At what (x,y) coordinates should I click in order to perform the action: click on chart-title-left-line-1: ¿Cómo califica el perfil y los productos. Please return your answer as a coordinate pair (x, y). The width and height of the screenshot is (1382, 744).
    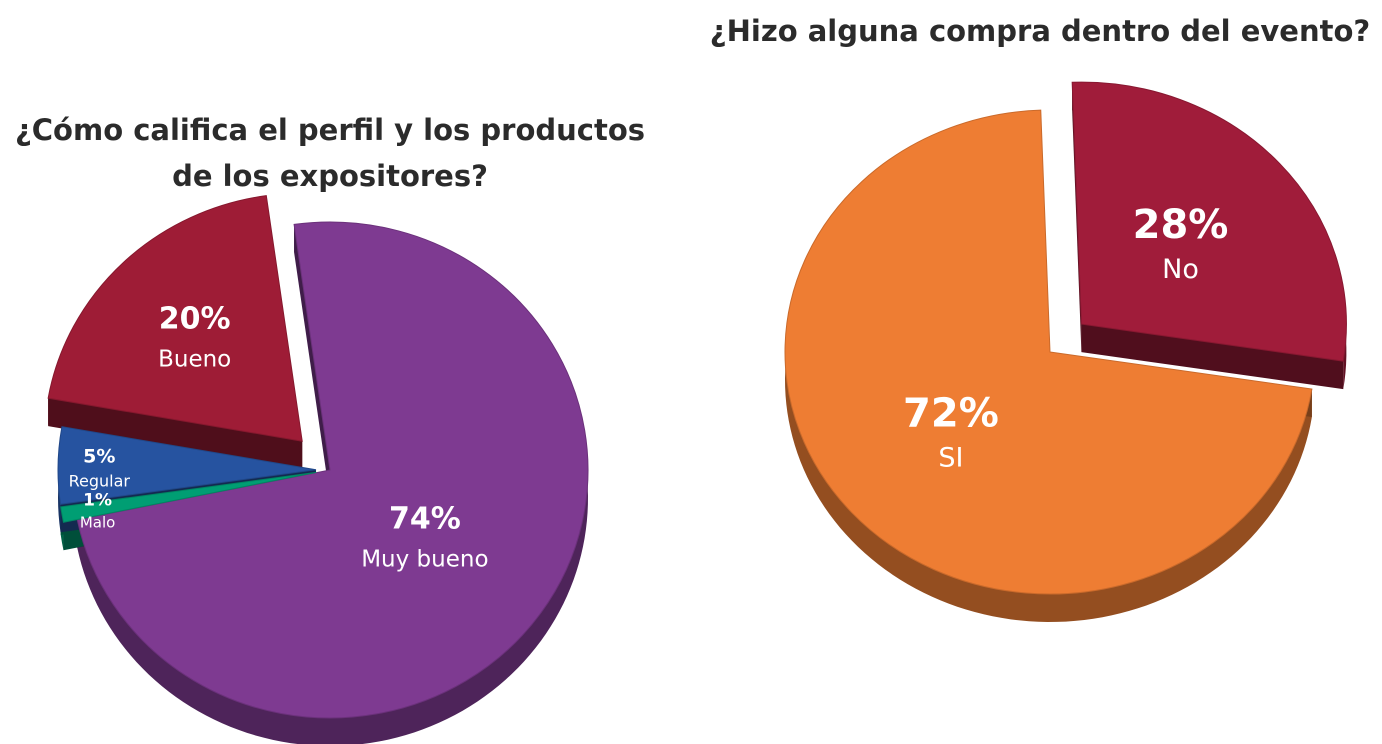
    Looking at the image, I should click on (330, 130).